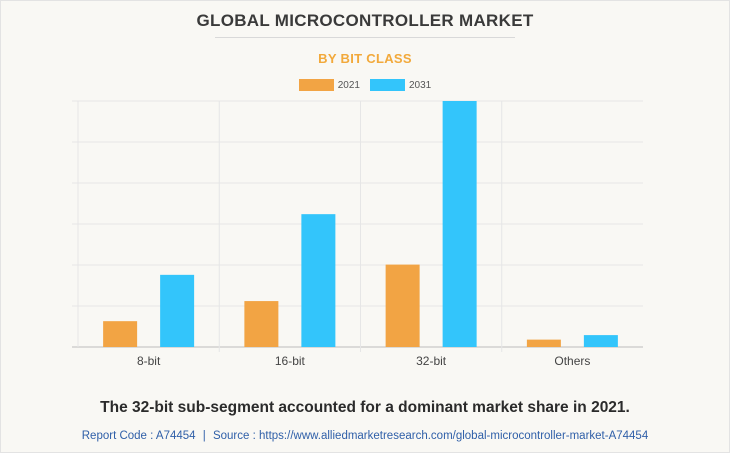  What do you see at coordinates (138, 436) in the screenshot?
I see `report-code: Report Code : A74454` at bounding box center [138, 436].